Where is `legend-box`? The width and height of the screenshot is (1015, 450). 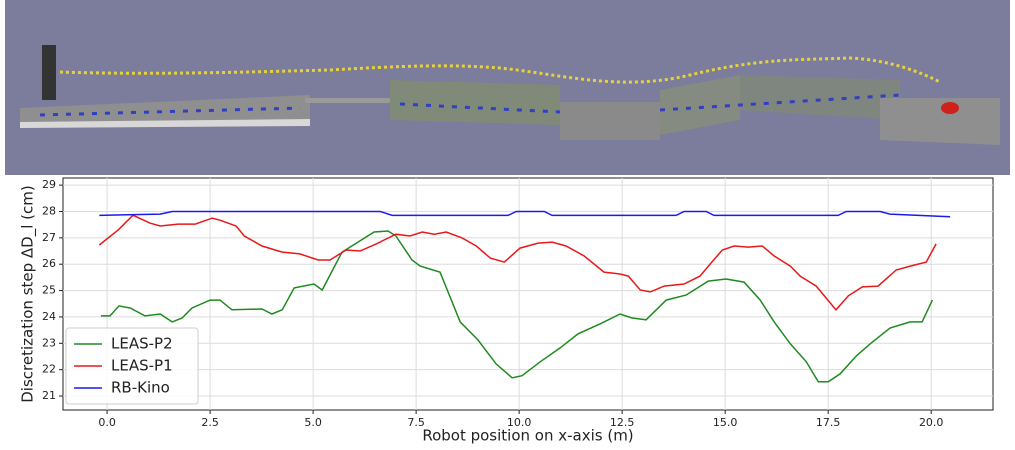
legend-box is located at coordinates (132, 366).